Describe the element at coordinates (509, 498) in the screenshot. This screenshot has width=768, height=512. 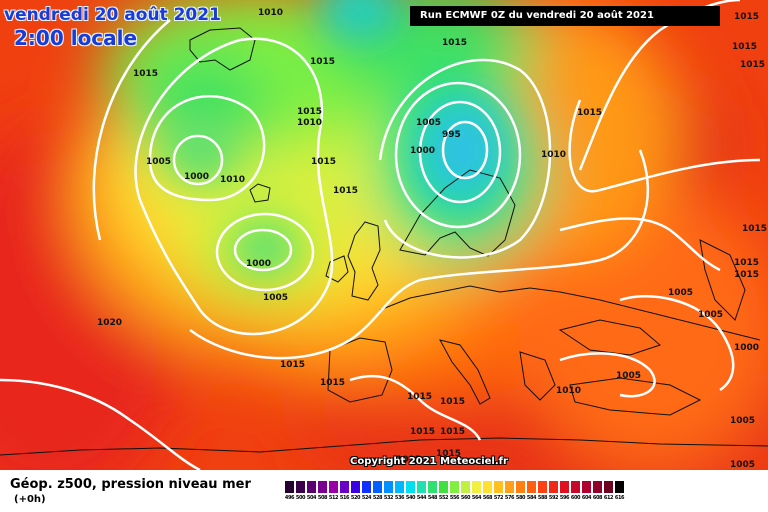
I see `scale-tick-label: 576` at that location.